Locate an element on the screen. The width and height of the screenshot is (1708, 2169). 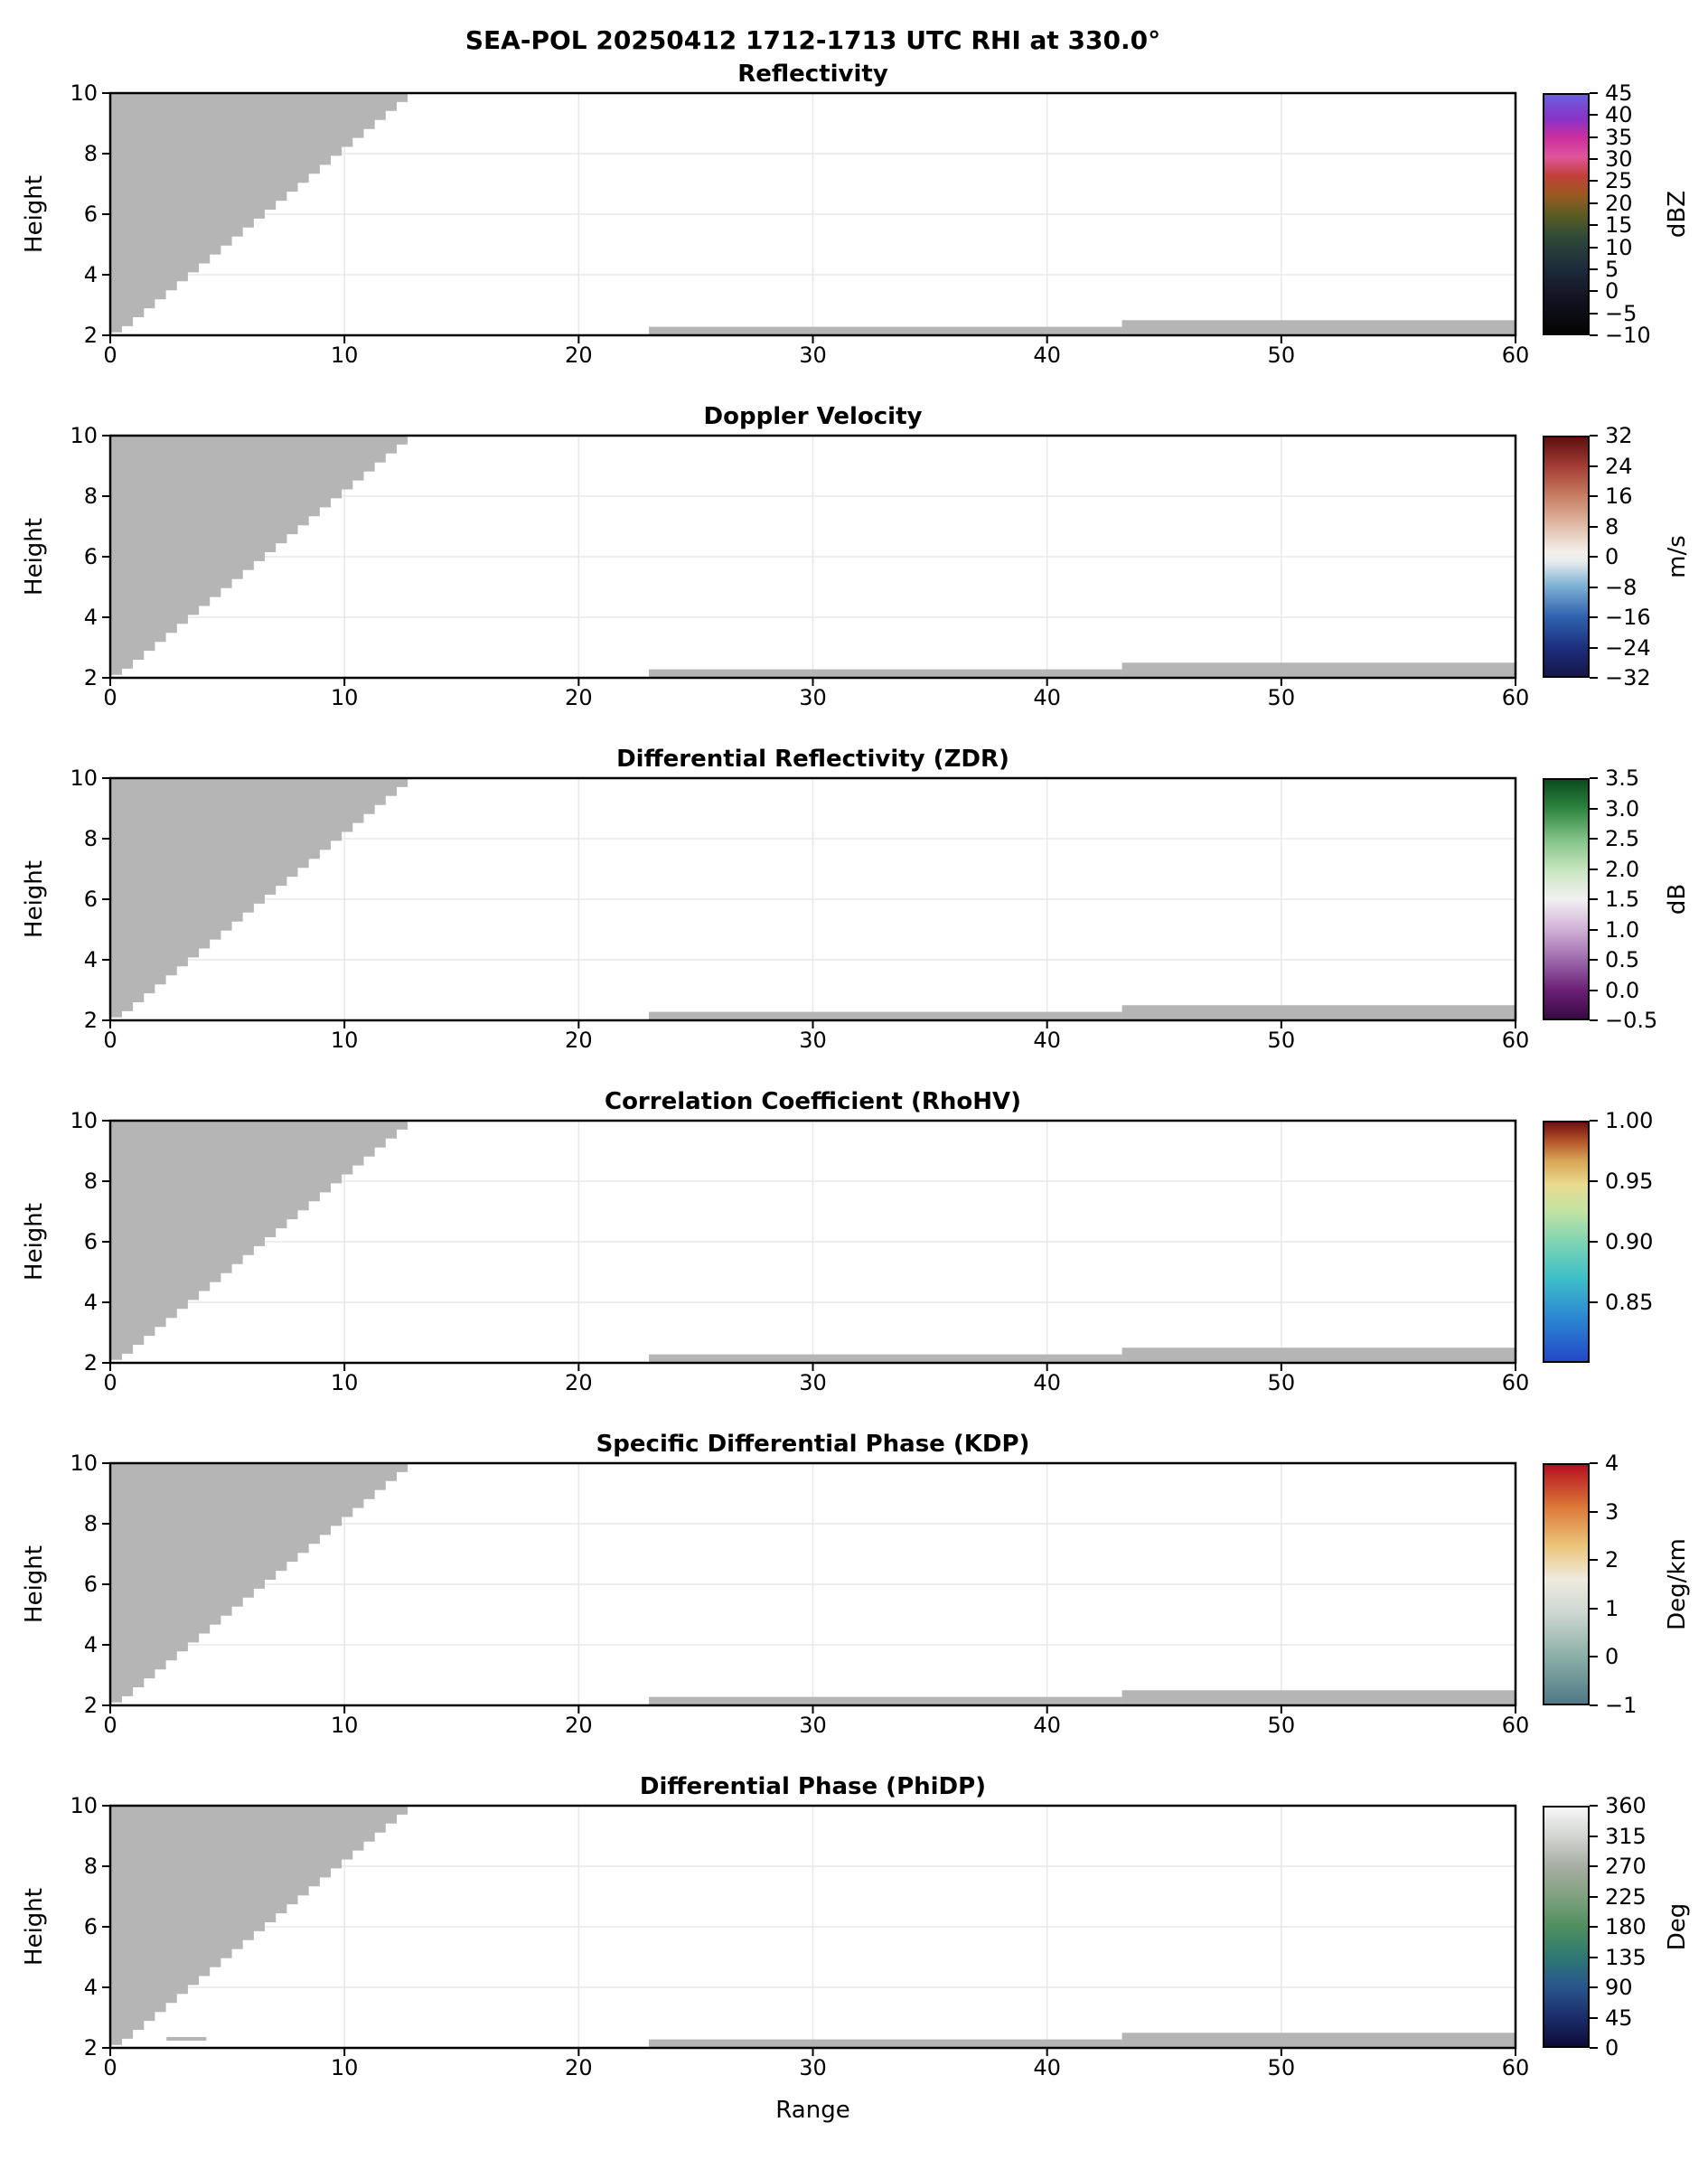
colorbar-unit-label: dBZ is located at coordinates (1677, 215).